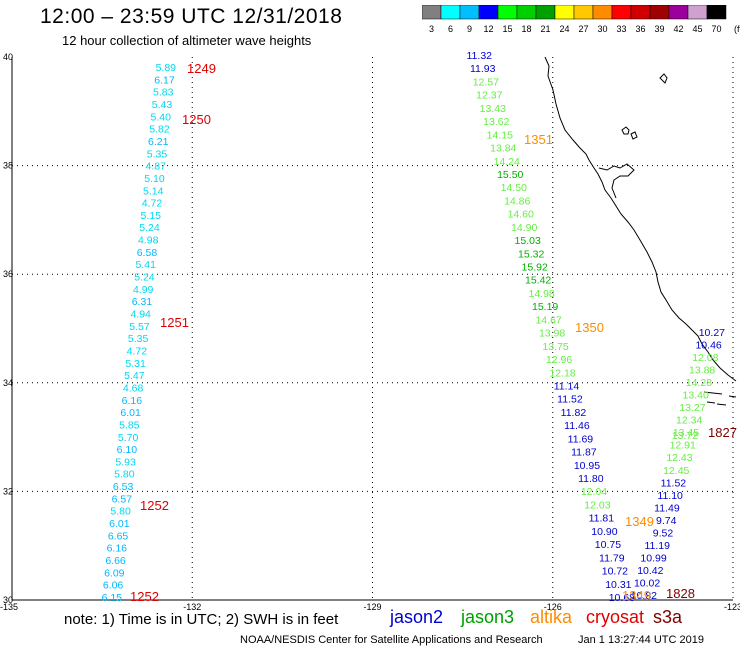 This screenshot has width=740, height=650. Describe the element at coordinates (722, 432) in the screenshot. I see `pass-time-label: 1827` at that location.